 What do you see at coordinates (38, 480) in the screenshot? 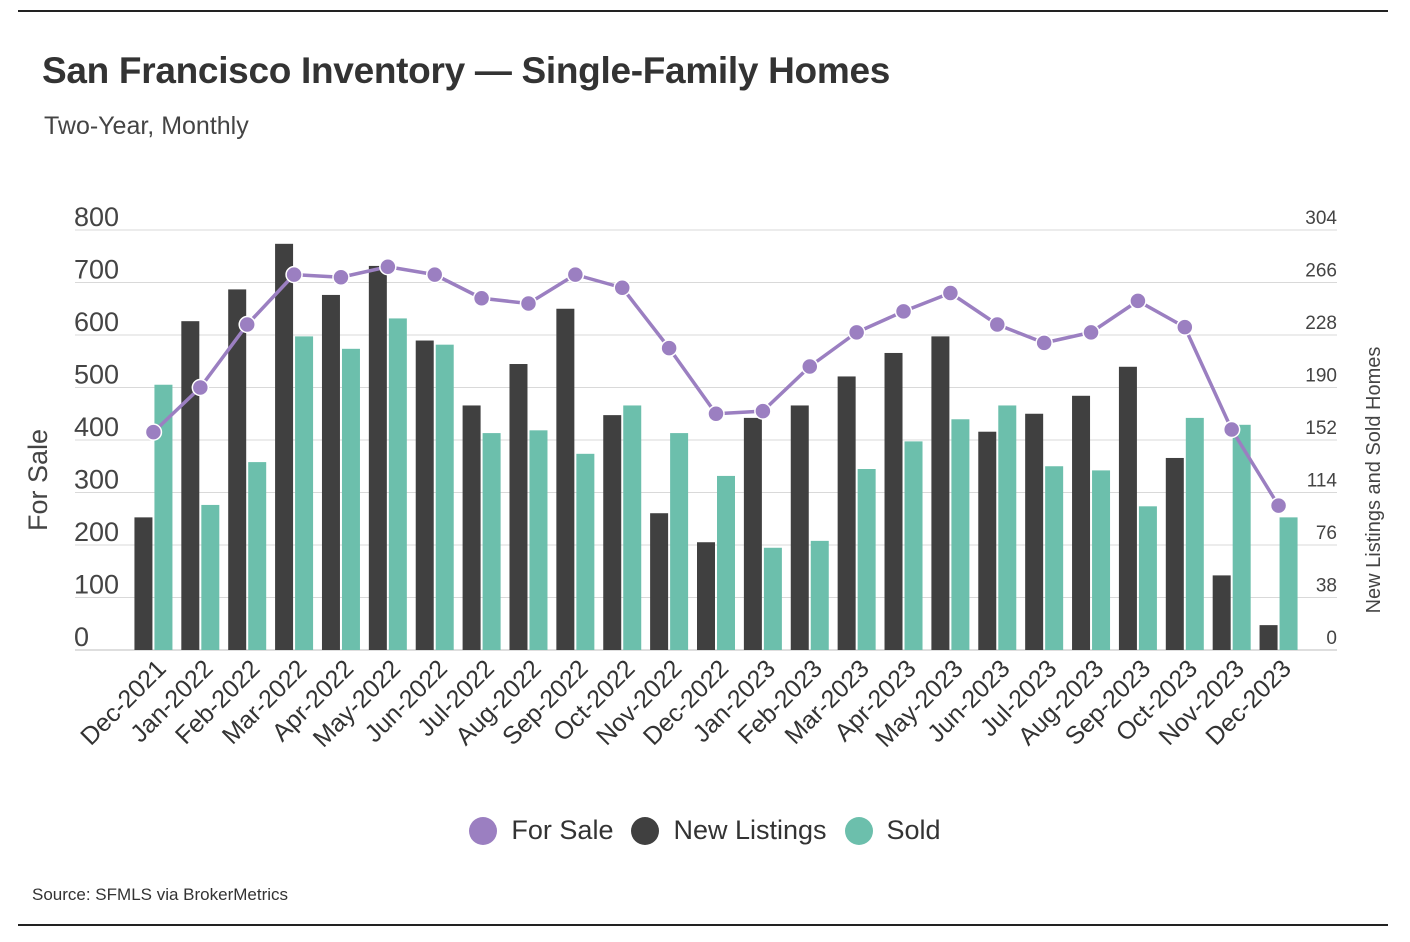
I see `y-axis-title: For Sale` at bounding box center [38, 480].